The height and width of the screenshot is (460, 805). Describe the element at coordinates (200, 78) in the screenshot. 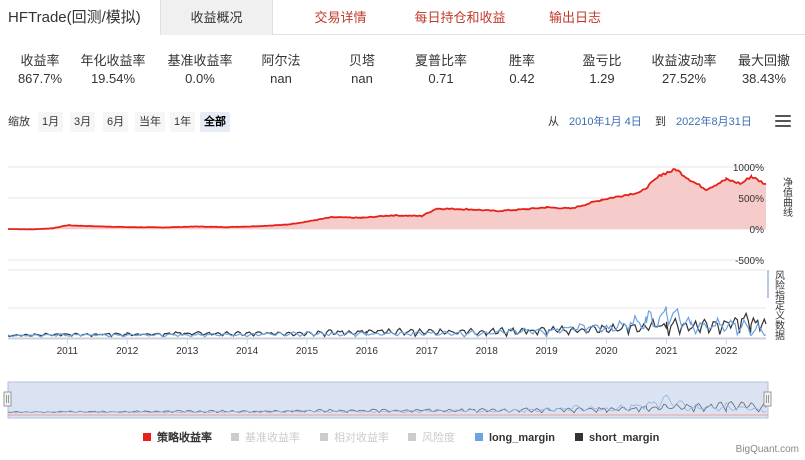

I see `metric-value: 0.0%` at that location.